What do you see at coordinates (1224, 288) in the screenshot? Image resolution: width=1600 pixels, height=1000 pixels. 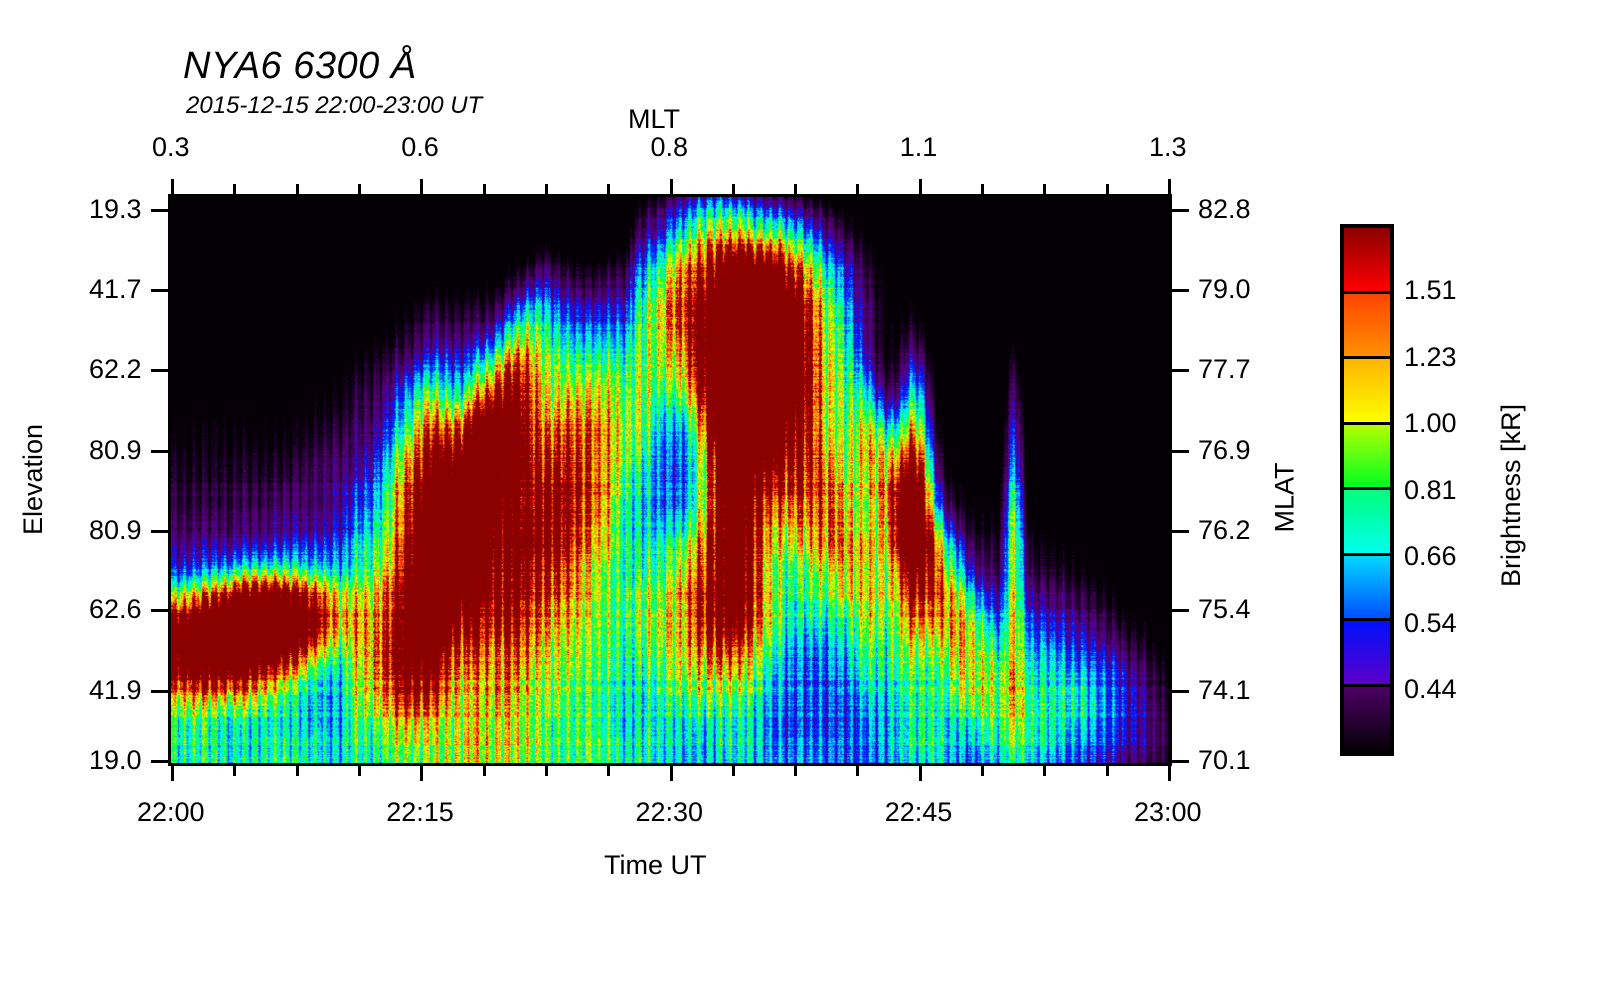 I see `right-axis-tick-label: 79.0` at bounding box center [1224, 288].